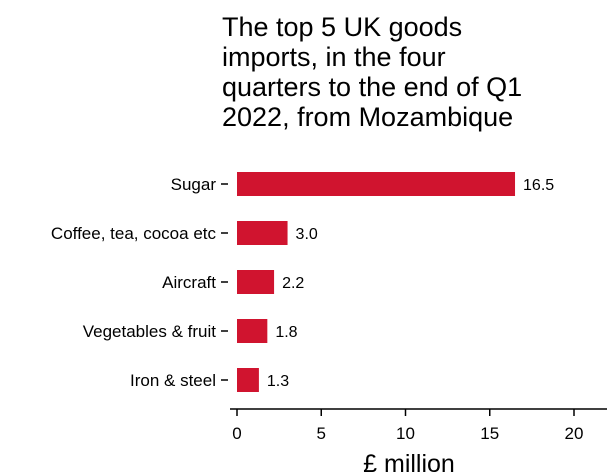  I want to click on x-tick-label: 5, so click(321, 433).